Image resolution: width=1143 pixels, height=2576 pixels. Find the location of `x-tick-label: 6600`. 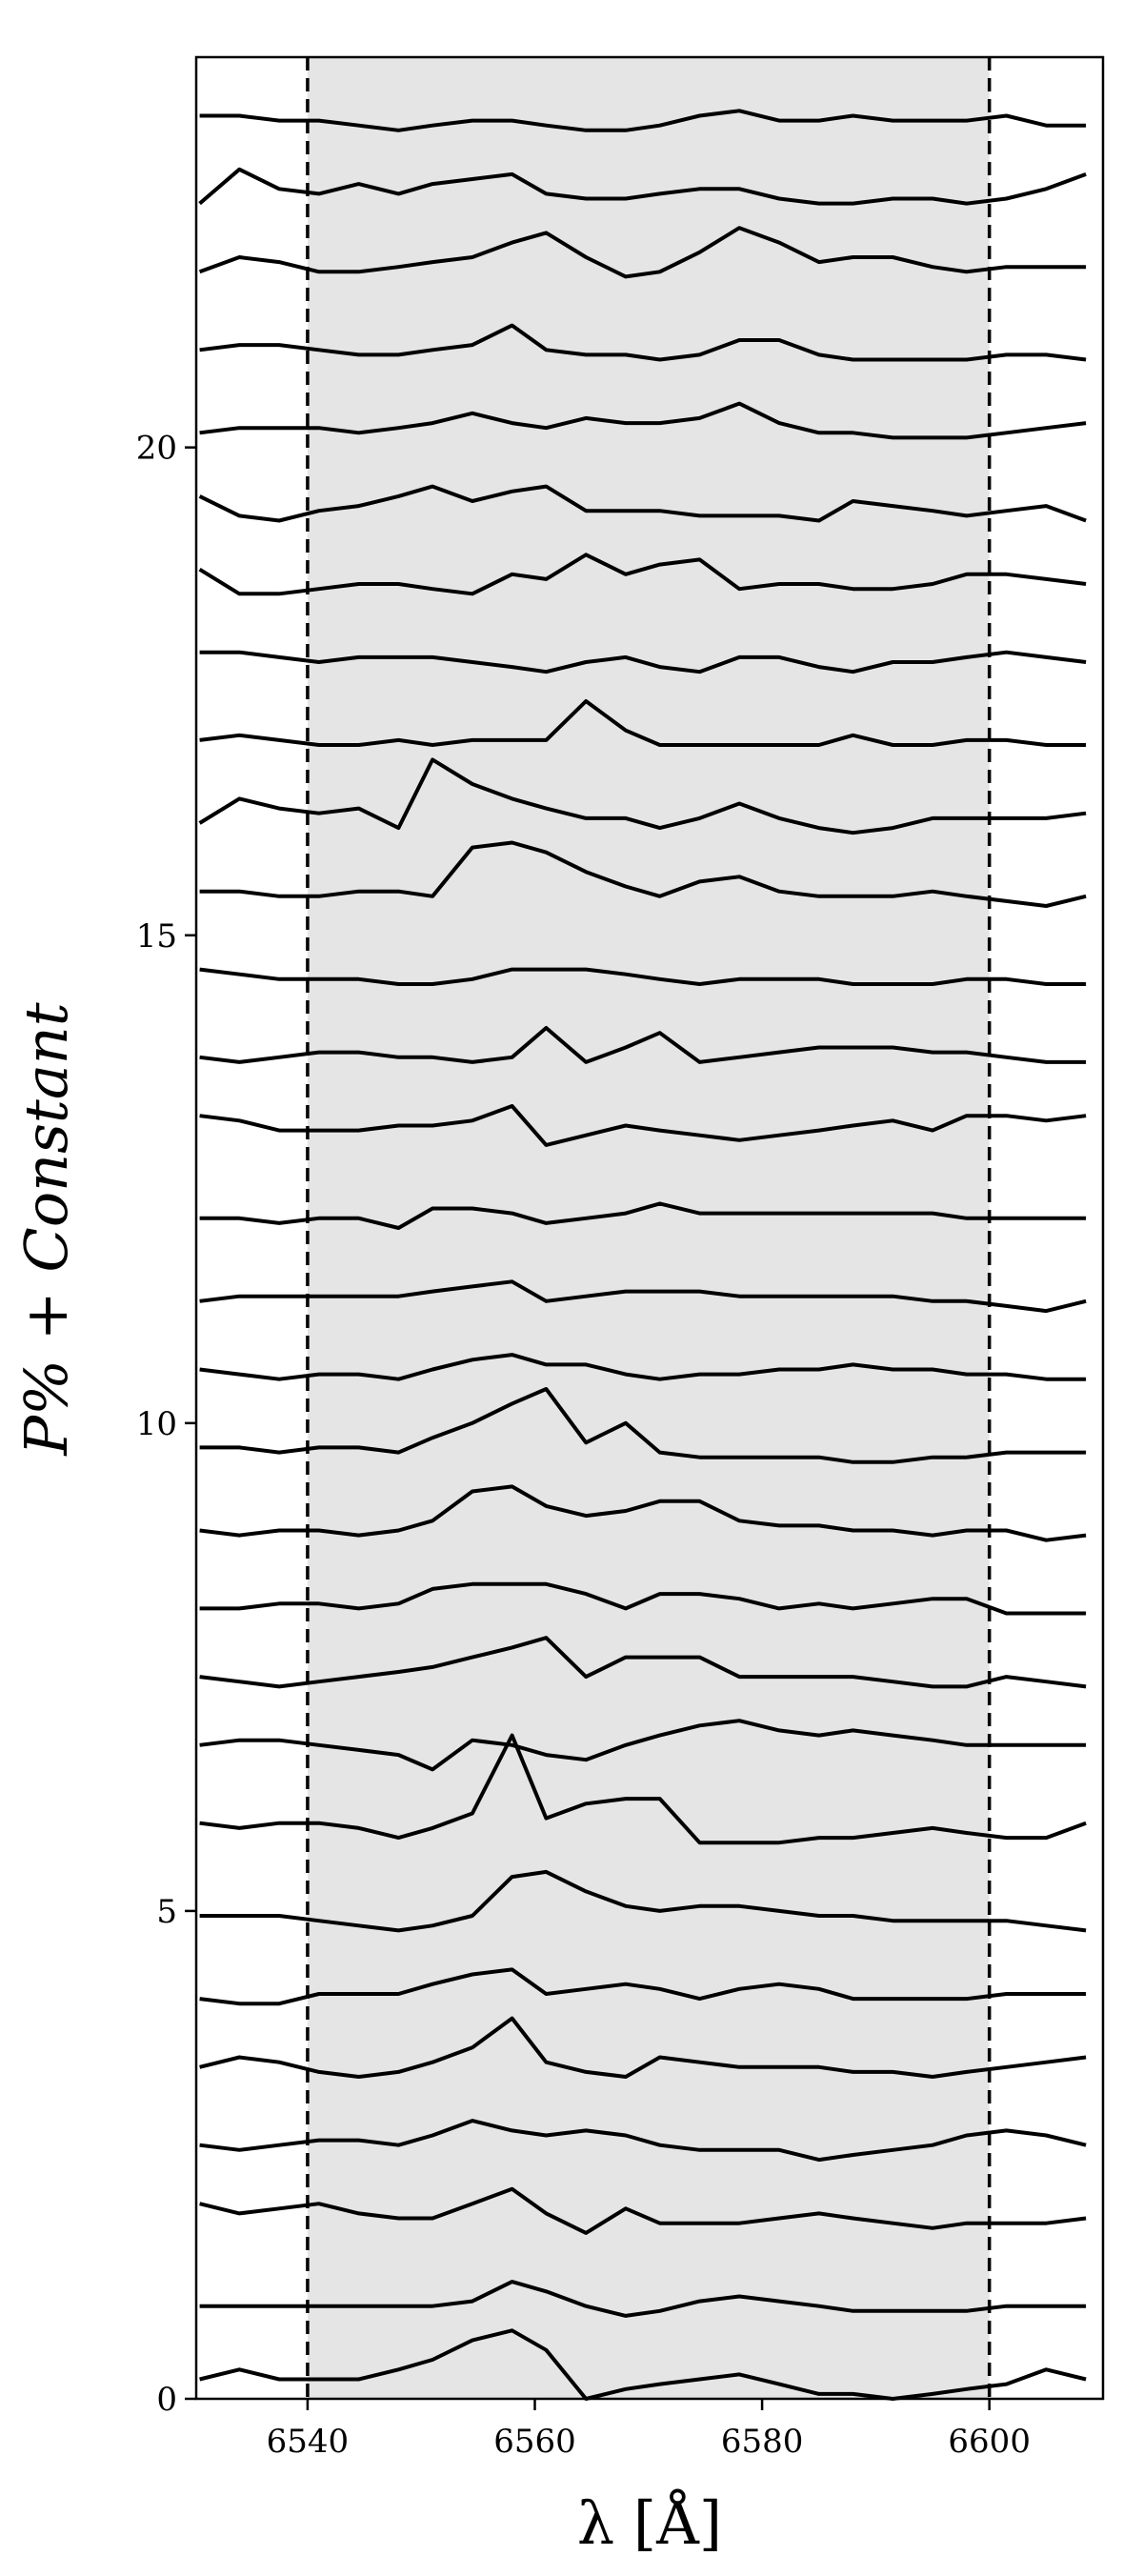

x-tick-label: 6600 is located at coordinates (989, 2442).